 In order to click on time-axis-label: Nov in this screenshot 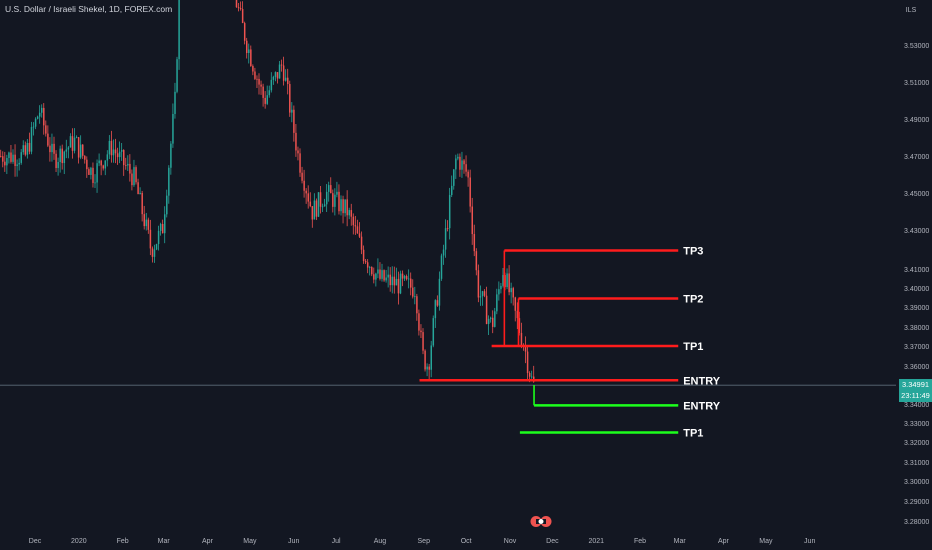, I will do `click(510, 541)`.